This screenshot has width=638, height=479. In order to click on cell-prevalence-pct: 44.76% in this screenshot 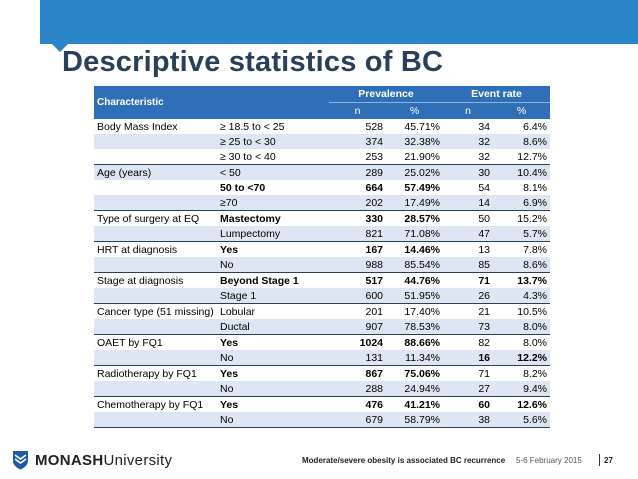, I will do `click(422, 280)`.